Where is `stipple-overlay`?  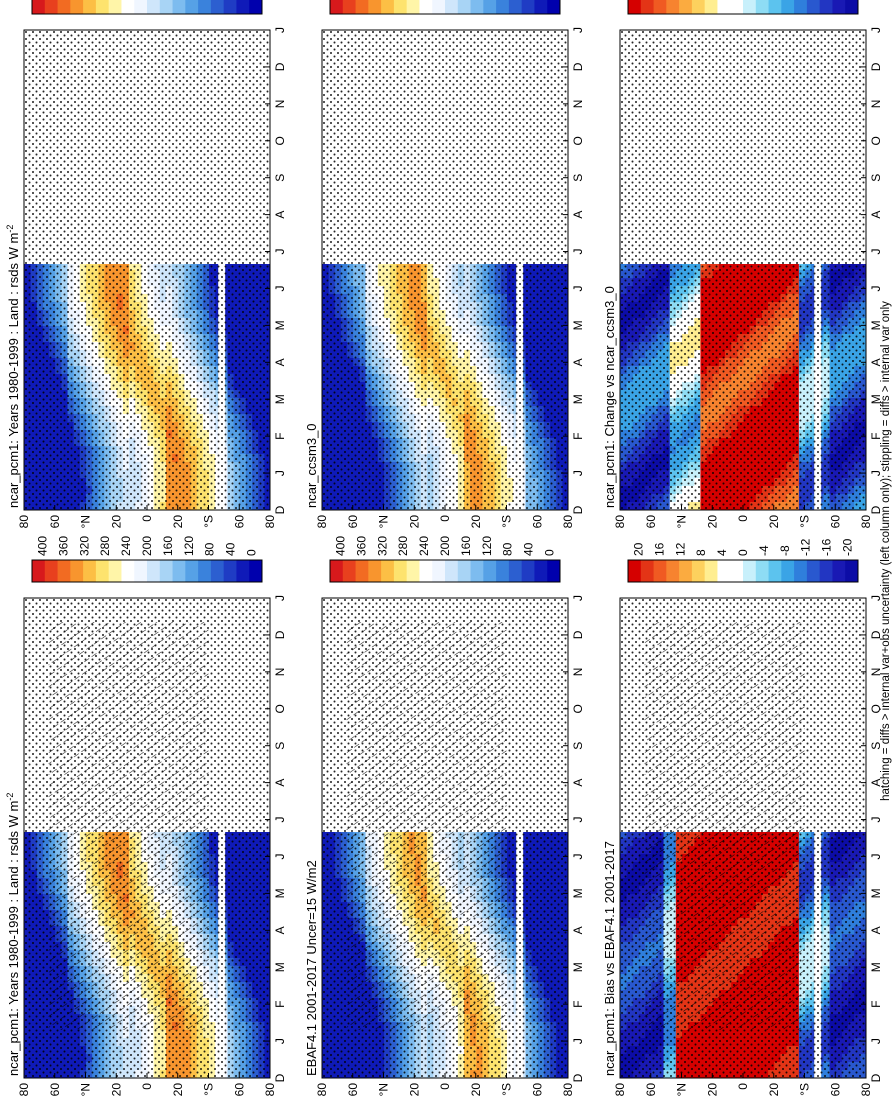
stipple-overlay is located at coordinates (147, 270).